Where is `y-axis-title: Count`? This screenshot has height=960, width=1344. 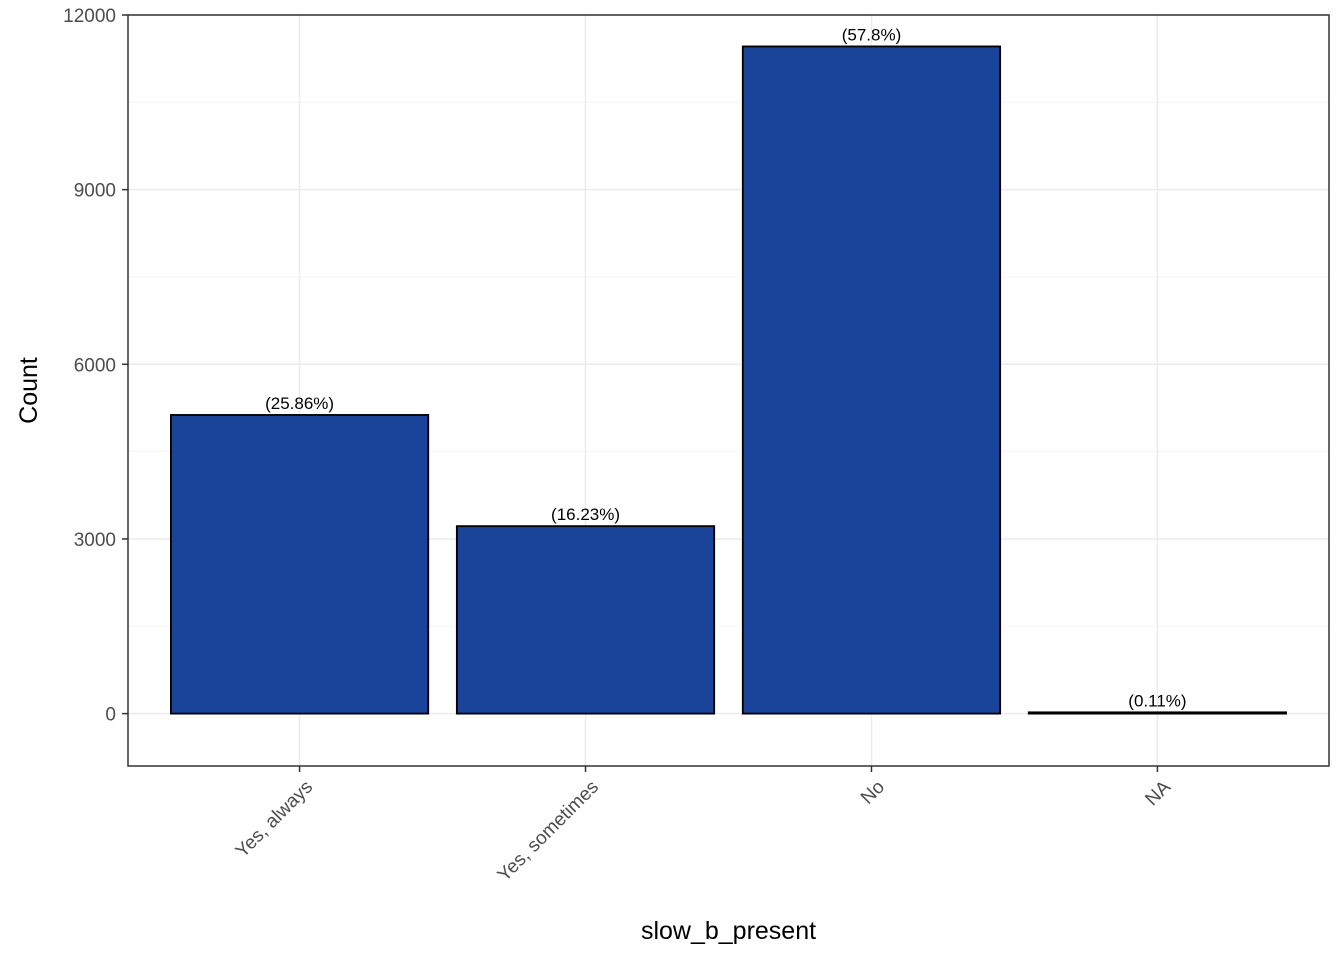
y-axis-title: Count is located at coordinates (29, 390).